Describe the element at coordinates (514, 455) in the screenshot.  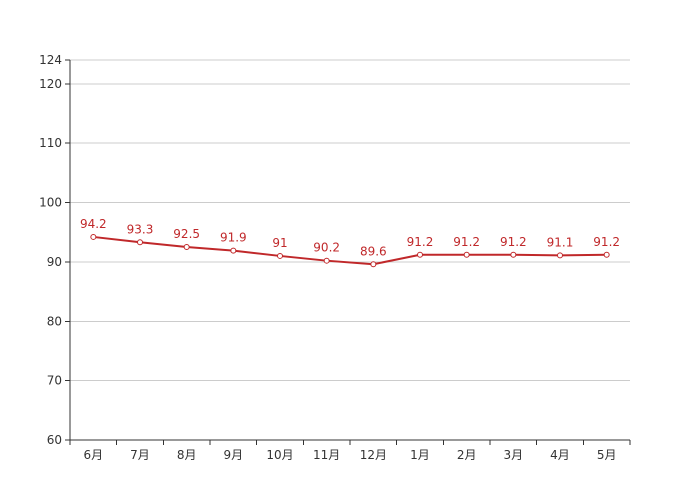
I see `x-tick-label: 3月` at that location.